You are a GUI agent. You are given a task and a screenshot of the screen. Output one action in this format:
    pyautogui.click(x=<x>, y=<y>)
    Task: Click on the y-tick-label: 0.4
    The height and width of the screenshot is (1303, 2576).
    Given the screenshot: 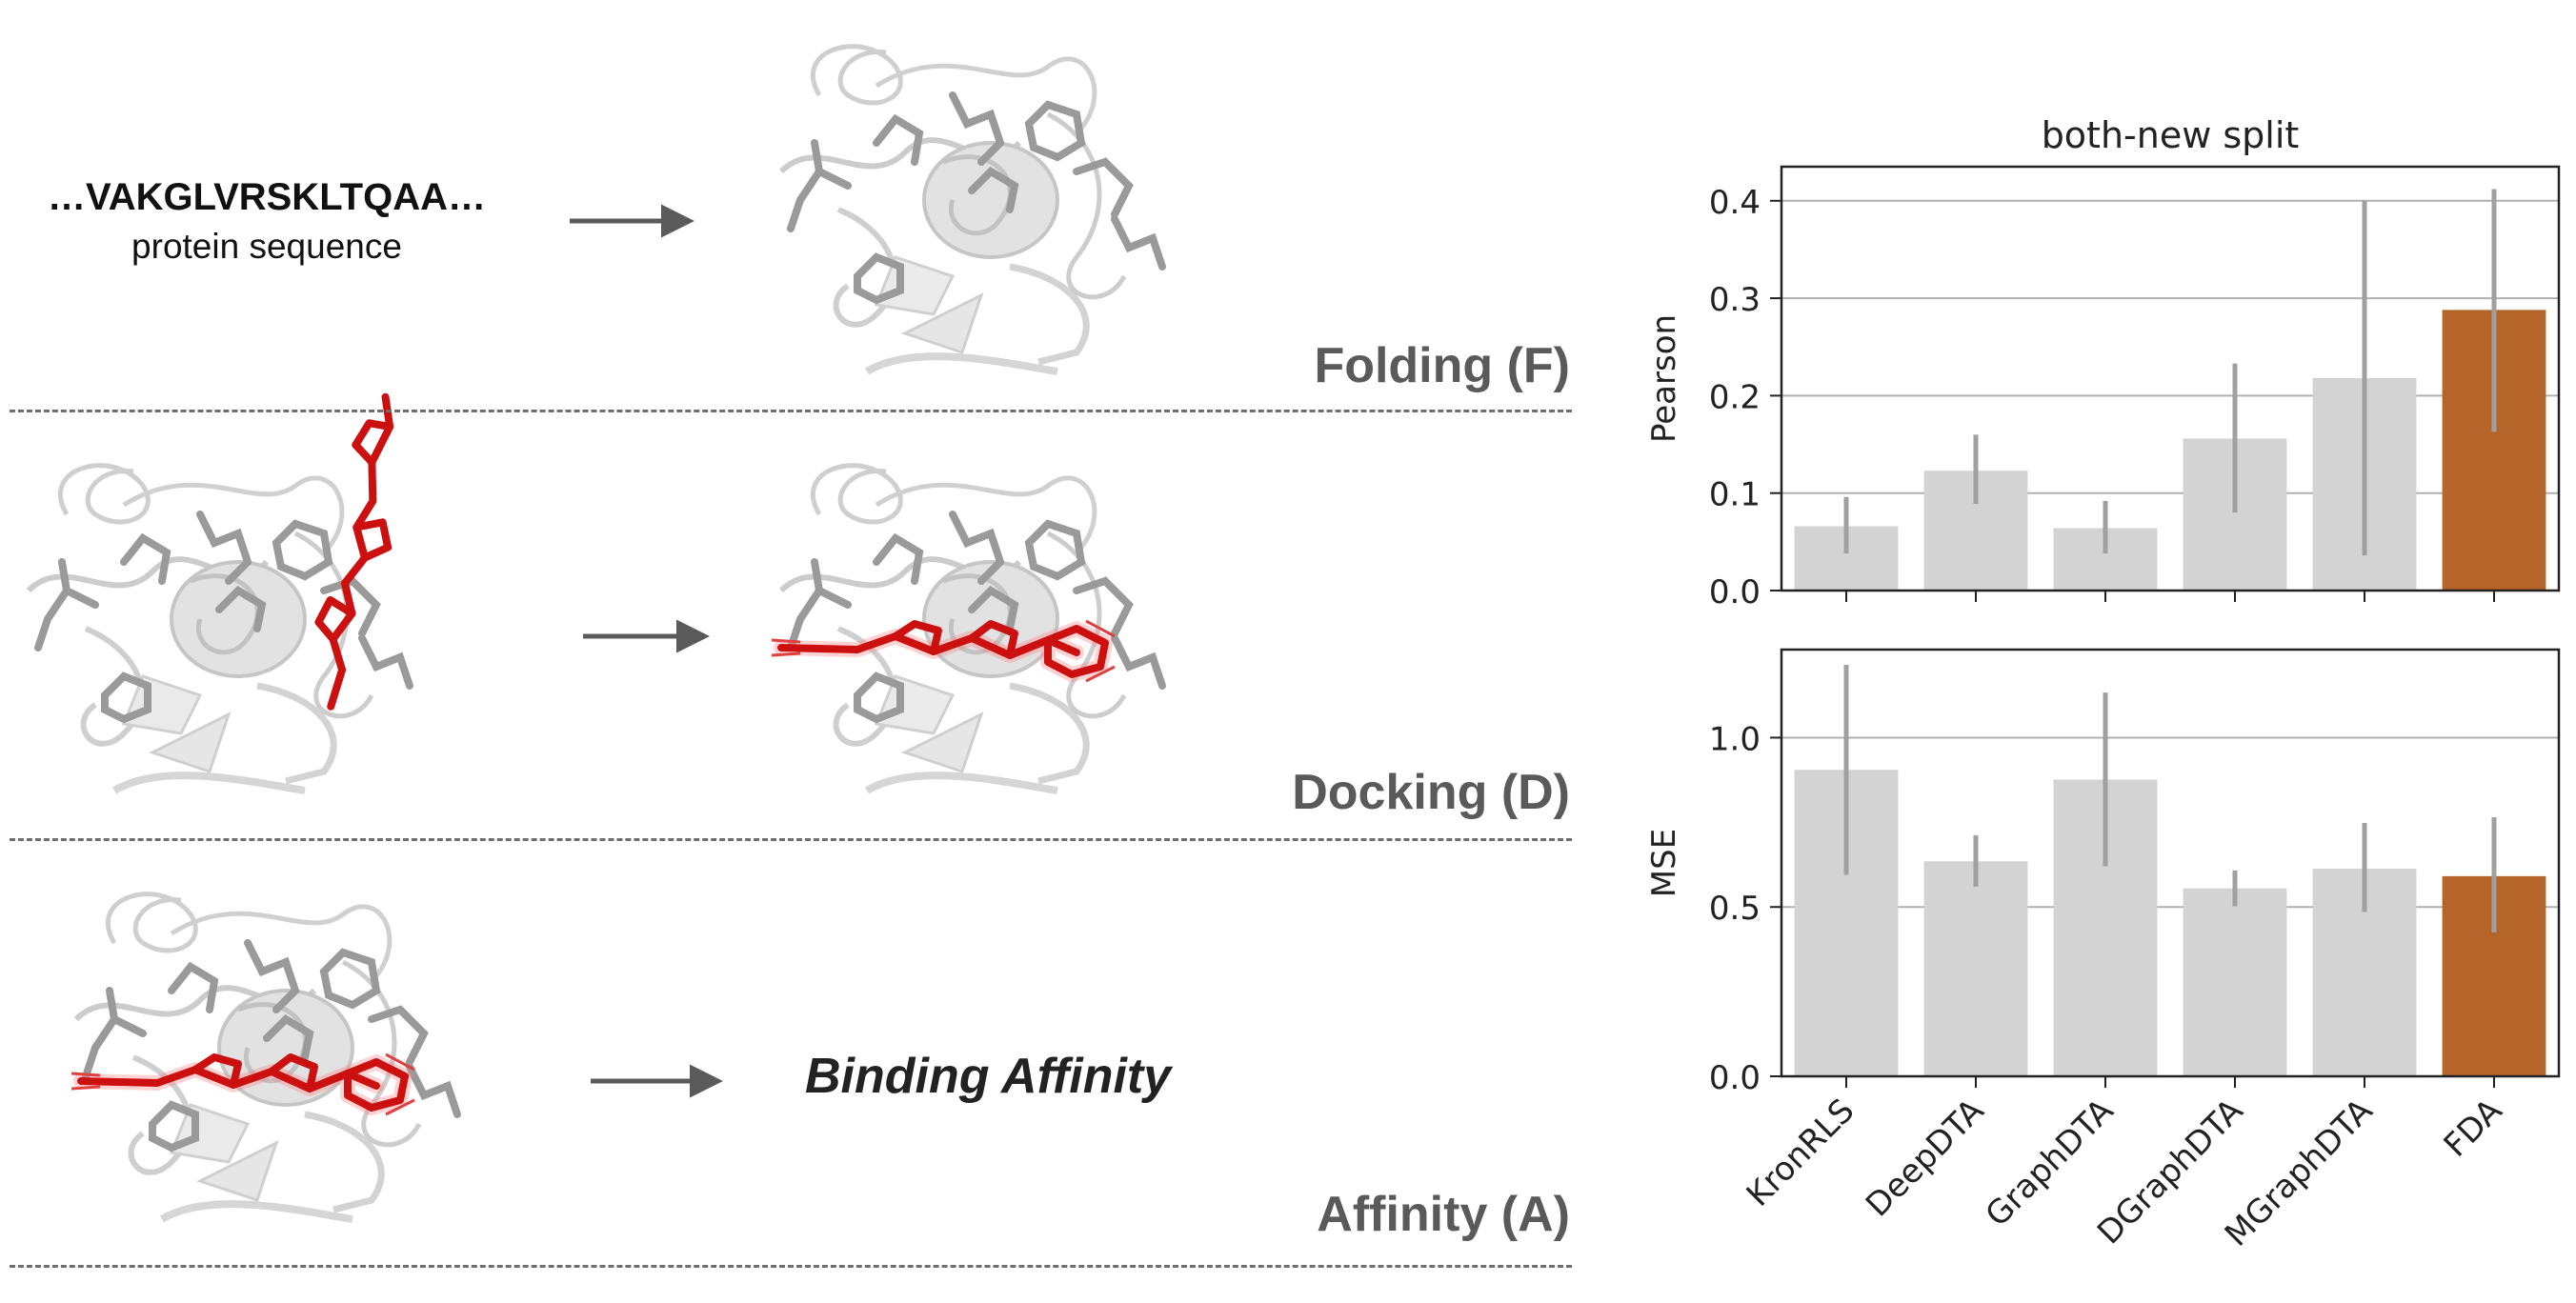 What is the action you would take?
    pyautogui.click(x=1735, y=203)
    